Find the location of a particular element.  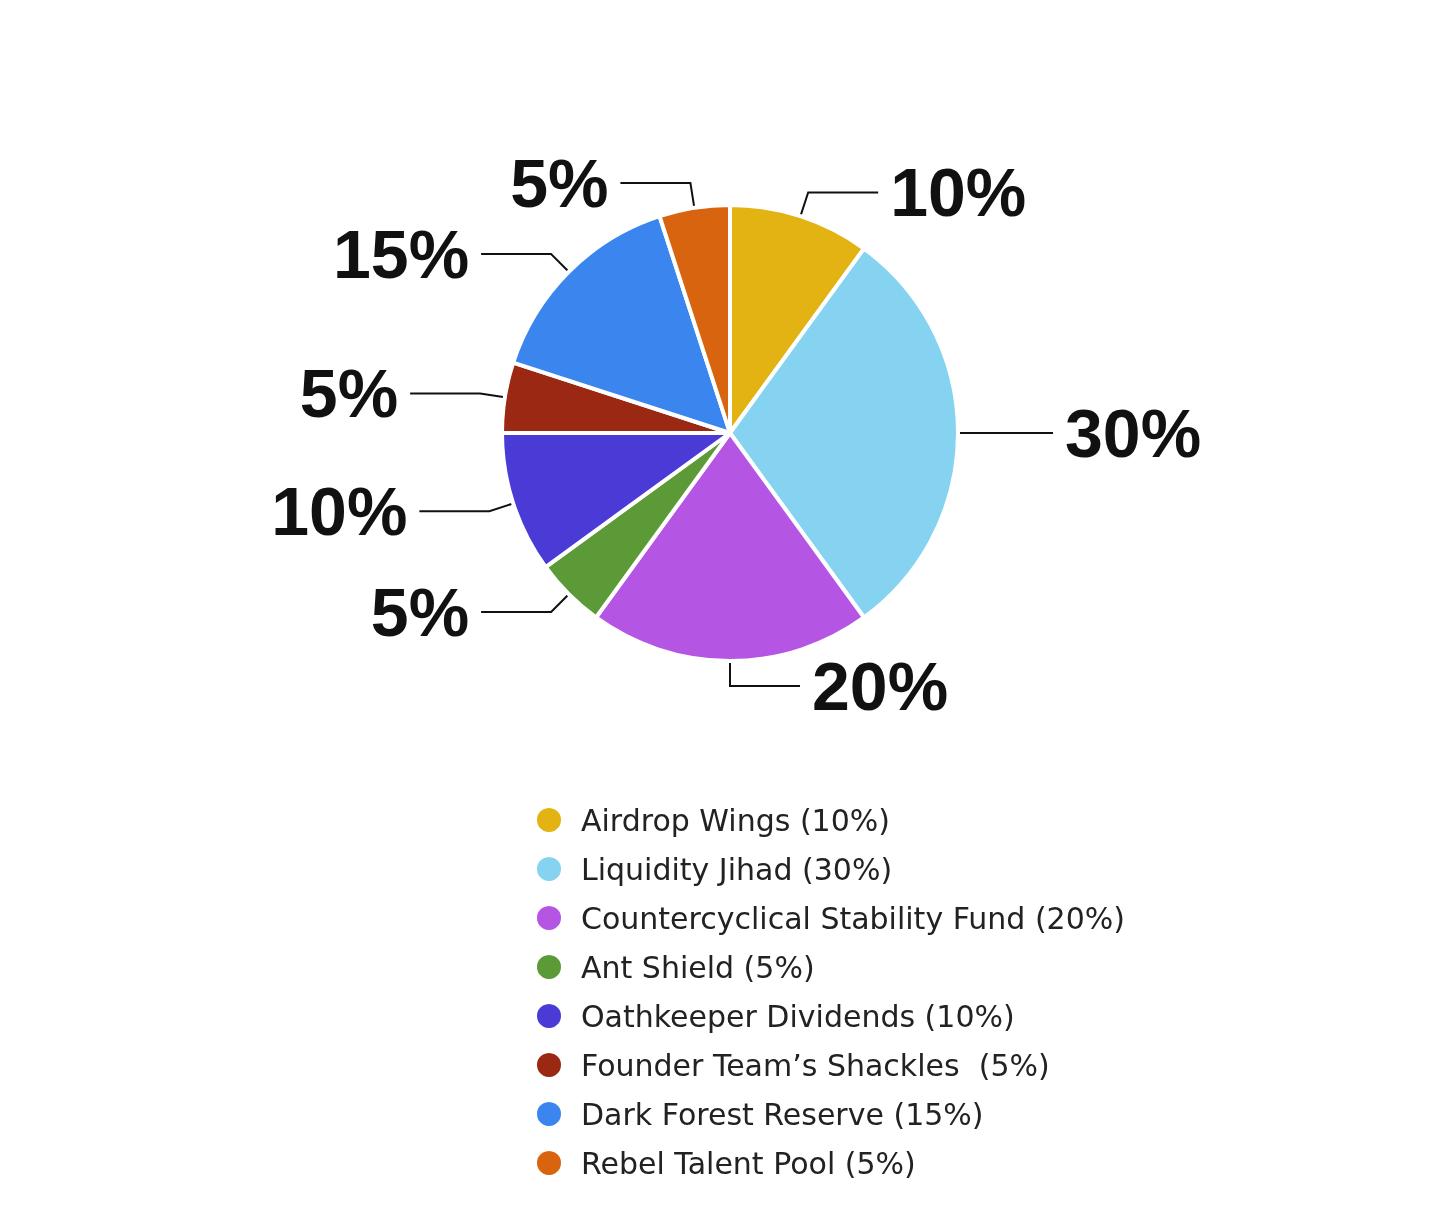

legend-label: Oathkeeper Dividends (10%) is located at coordinates (798, 1016).